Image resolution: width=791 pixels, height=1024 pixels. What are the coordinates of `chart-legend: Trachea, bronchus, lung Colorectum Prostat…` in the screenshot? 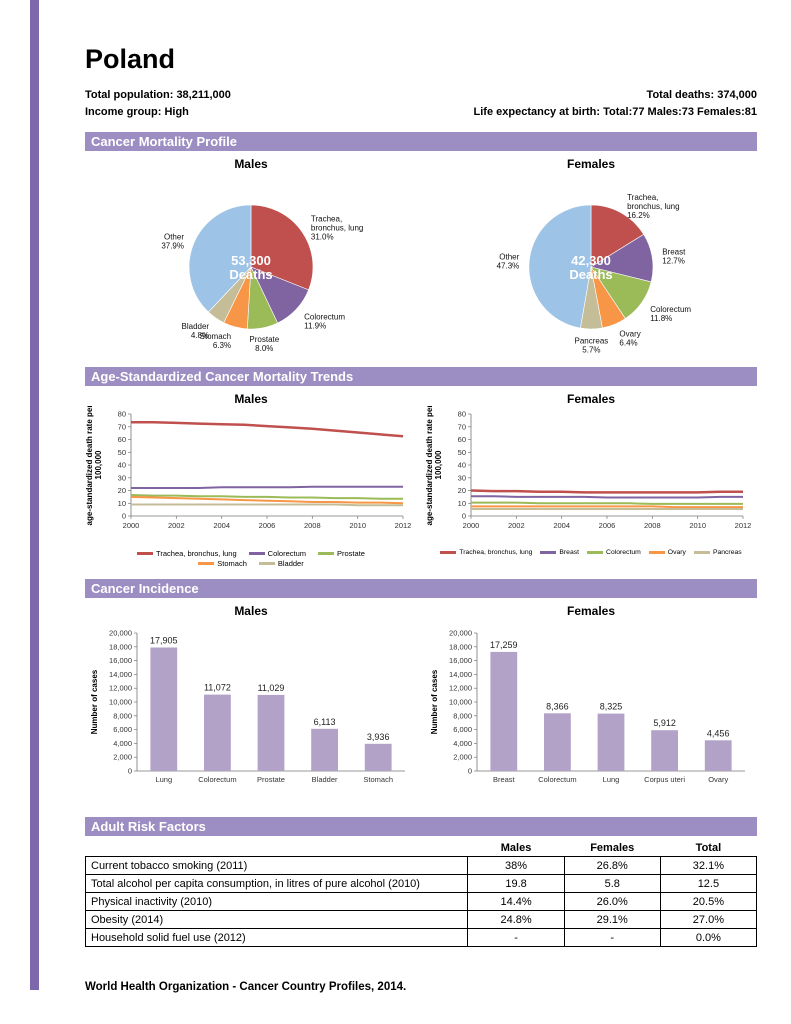 It's located at (251, 558).